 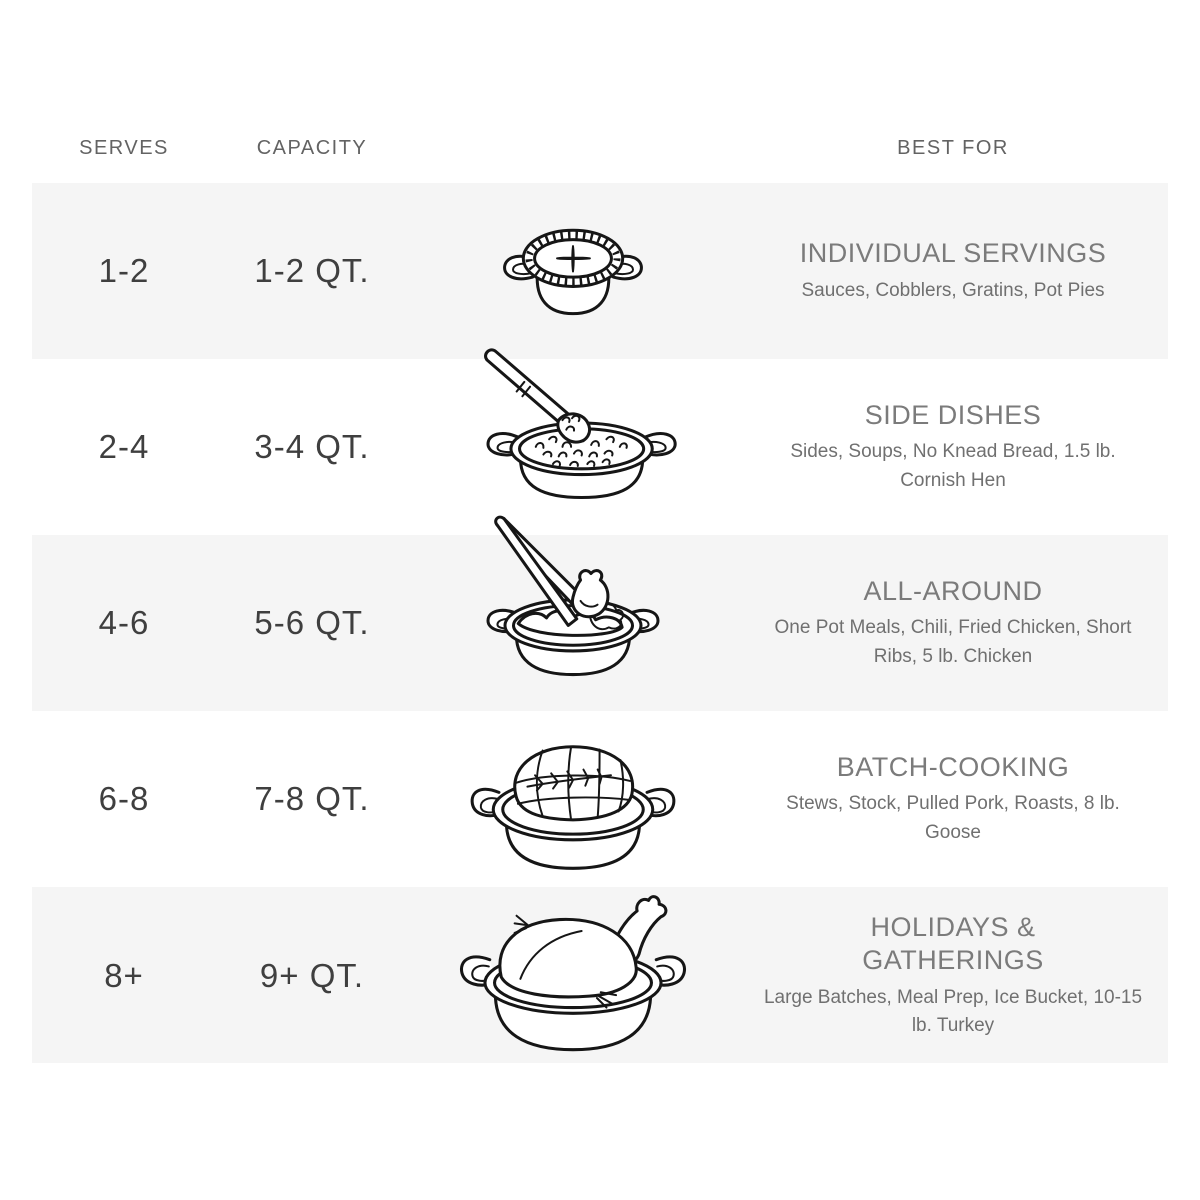 I want to click on capacity-column-header: CAPACITY, so click(x=312, y=147).